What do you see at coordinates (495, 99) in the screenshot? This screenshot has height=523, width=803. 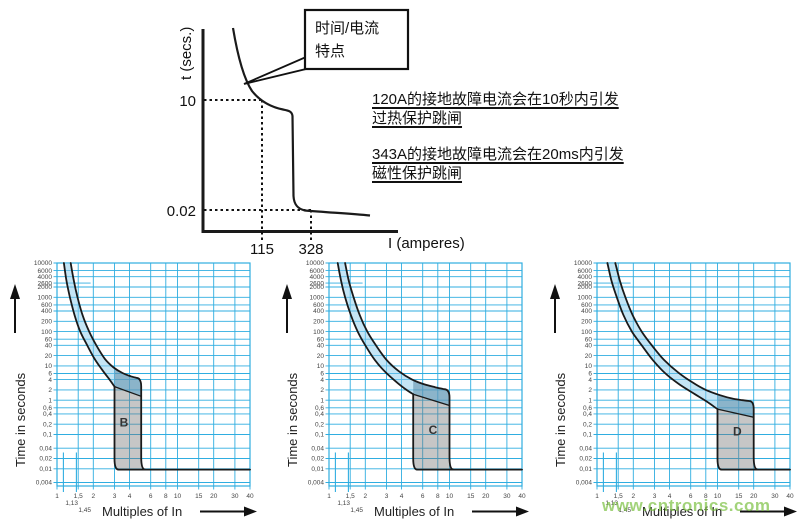 I see `annotation-thermal-line1: 120A的接地故障电流会在10秒内引发` at bounding box center [495, 99].